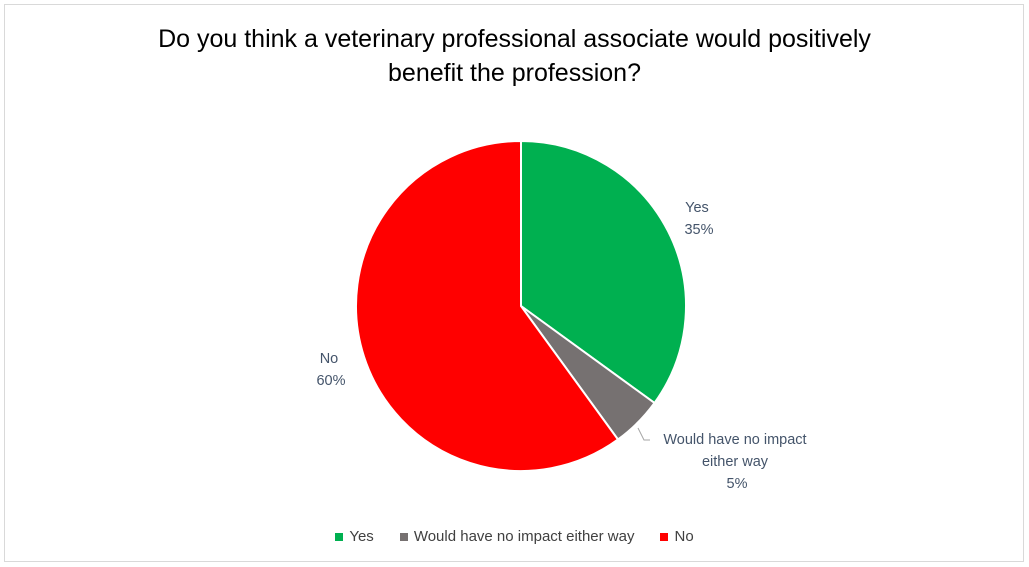 The image size is (1029, 567). What do you see at coordinates (524, 536) in the screenshot?
I see `legend-label-neutral: Would have no impact either way` at bounding box center [524, 536].